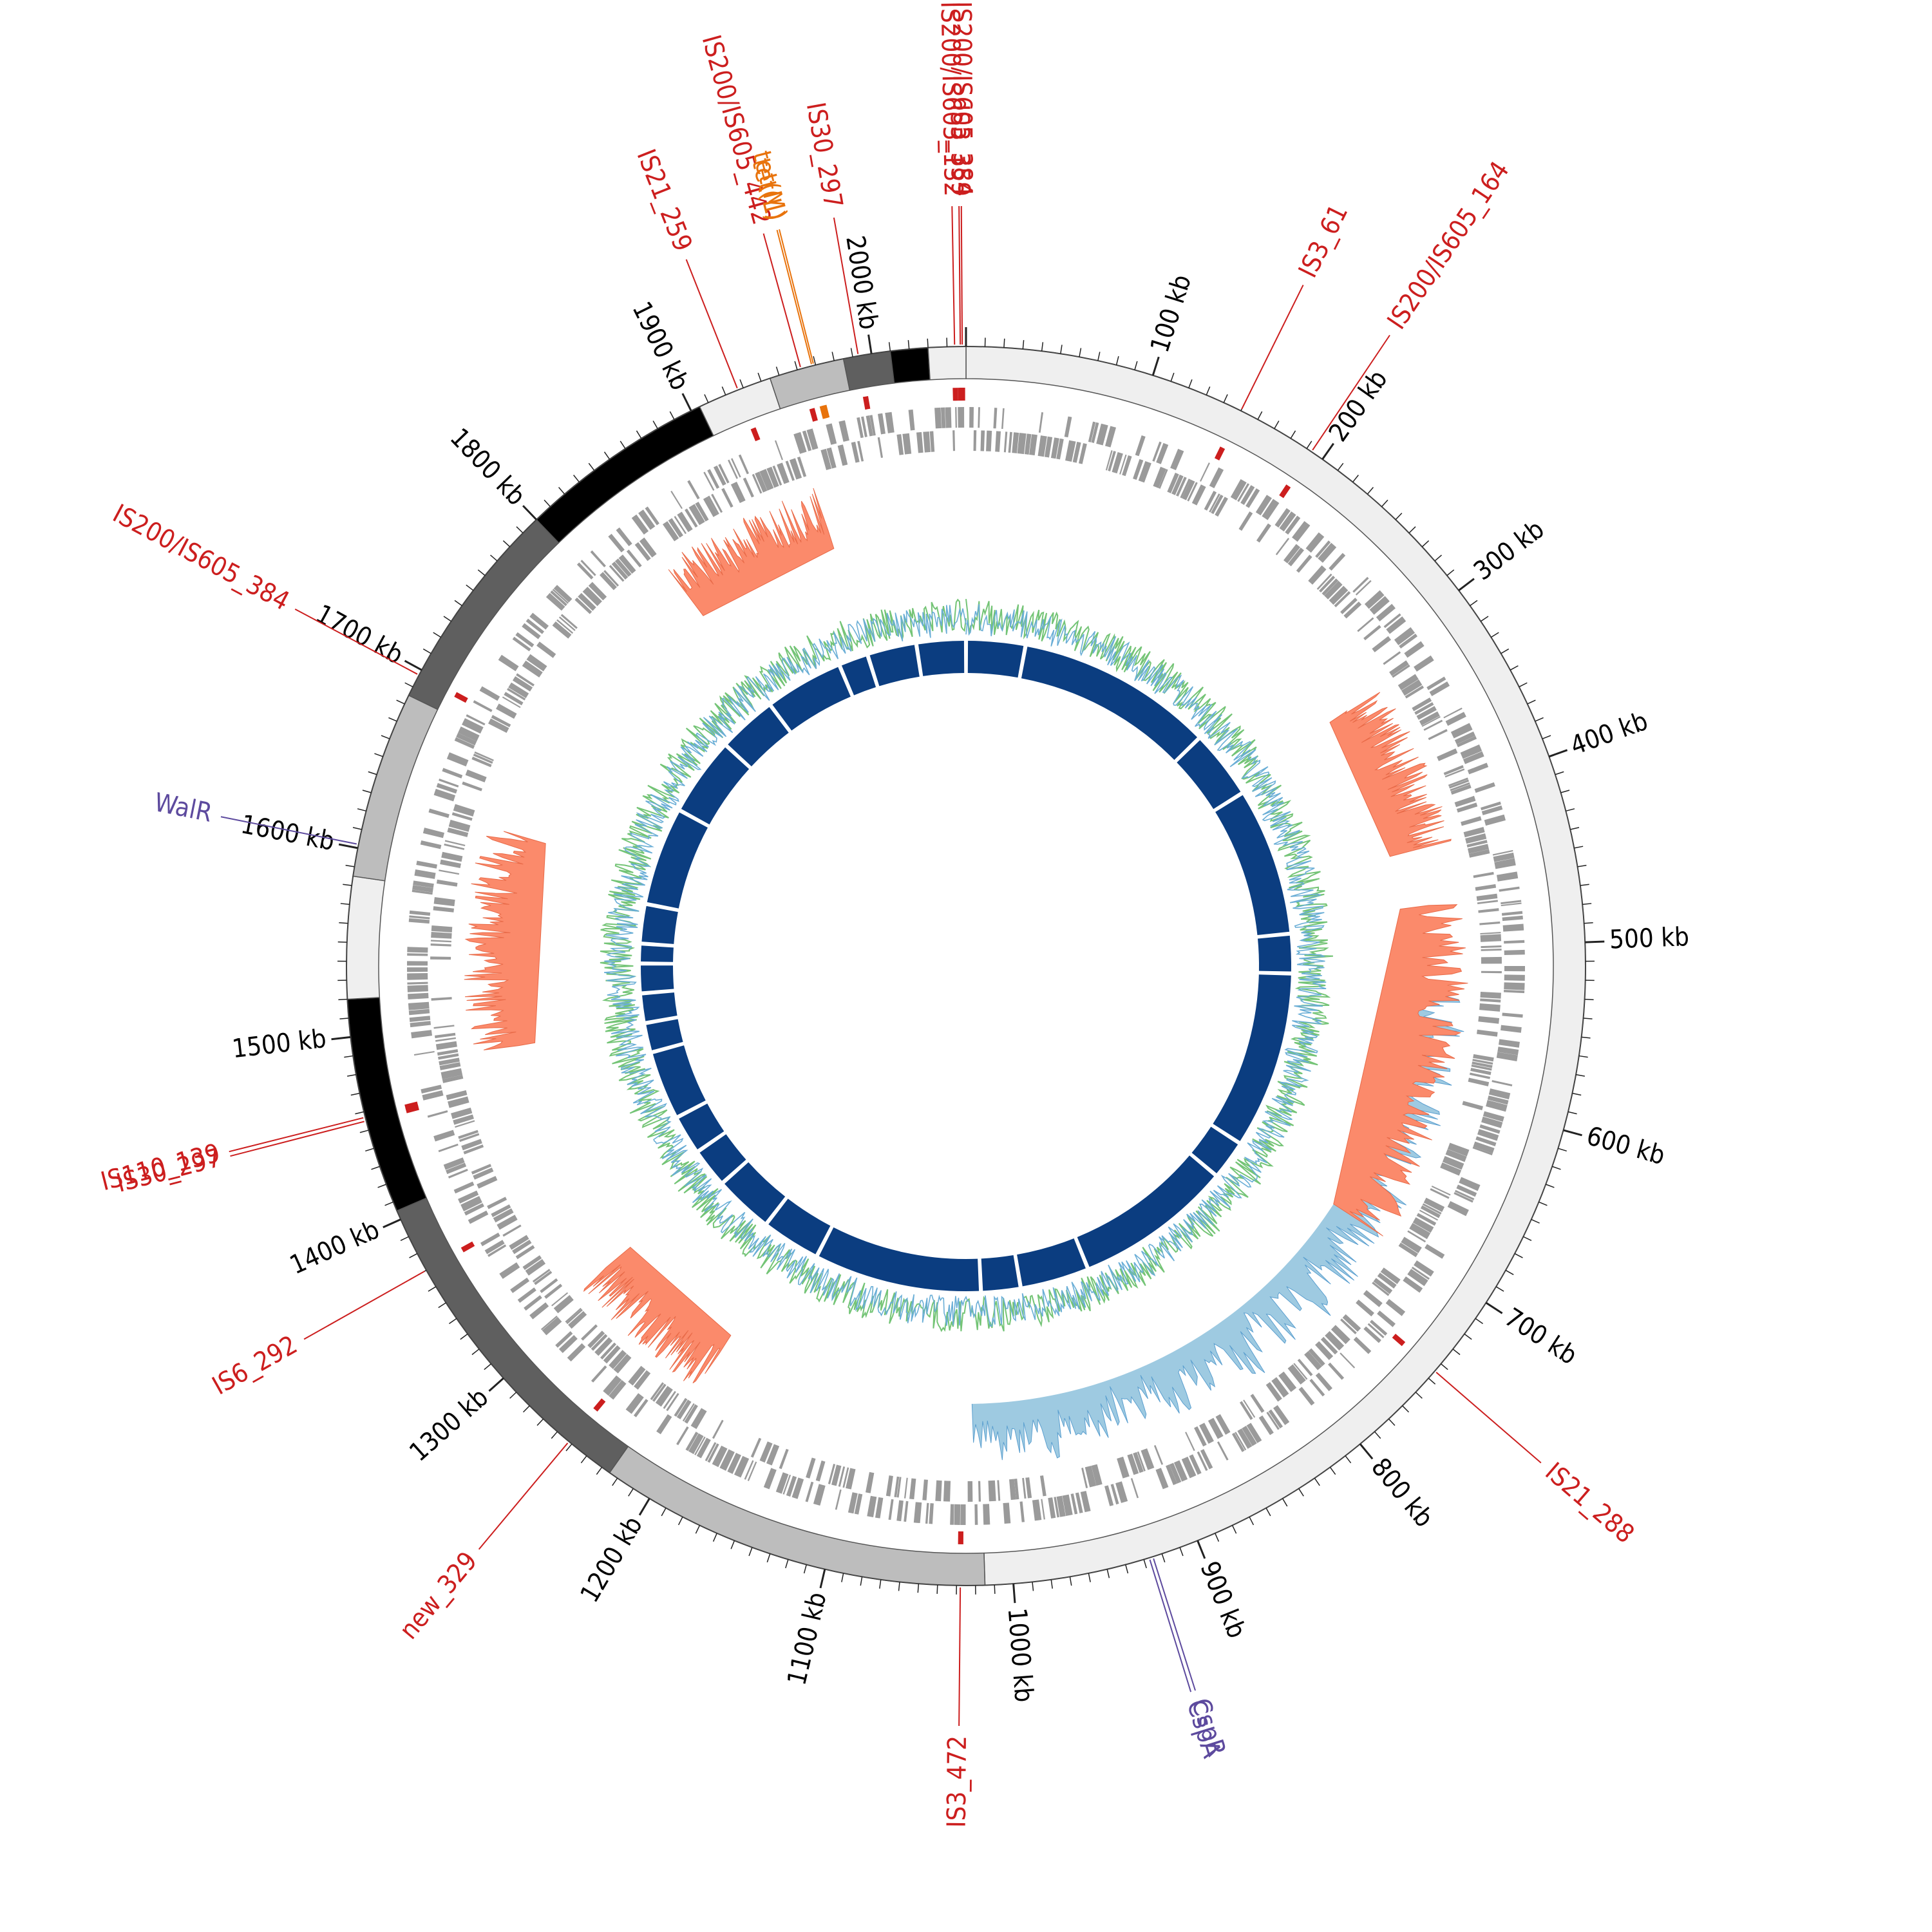 This screenshot has width=1932, height=1932. I want to click on gc-skew-negative-region, so click(1401, 1070).